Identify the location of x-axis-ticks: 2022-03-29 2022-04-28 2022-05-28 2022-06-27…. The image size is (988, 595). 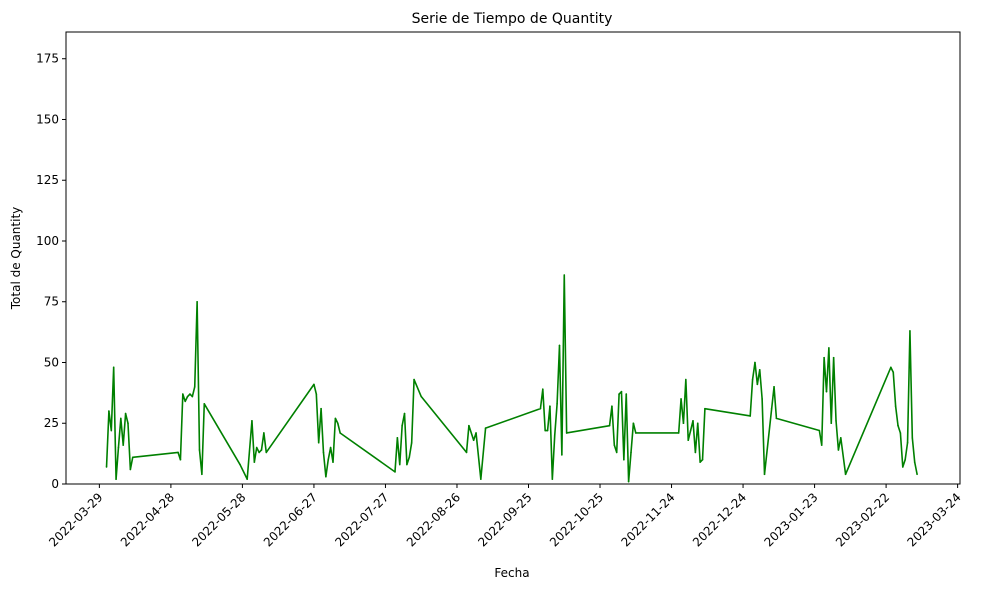
(505, 516).